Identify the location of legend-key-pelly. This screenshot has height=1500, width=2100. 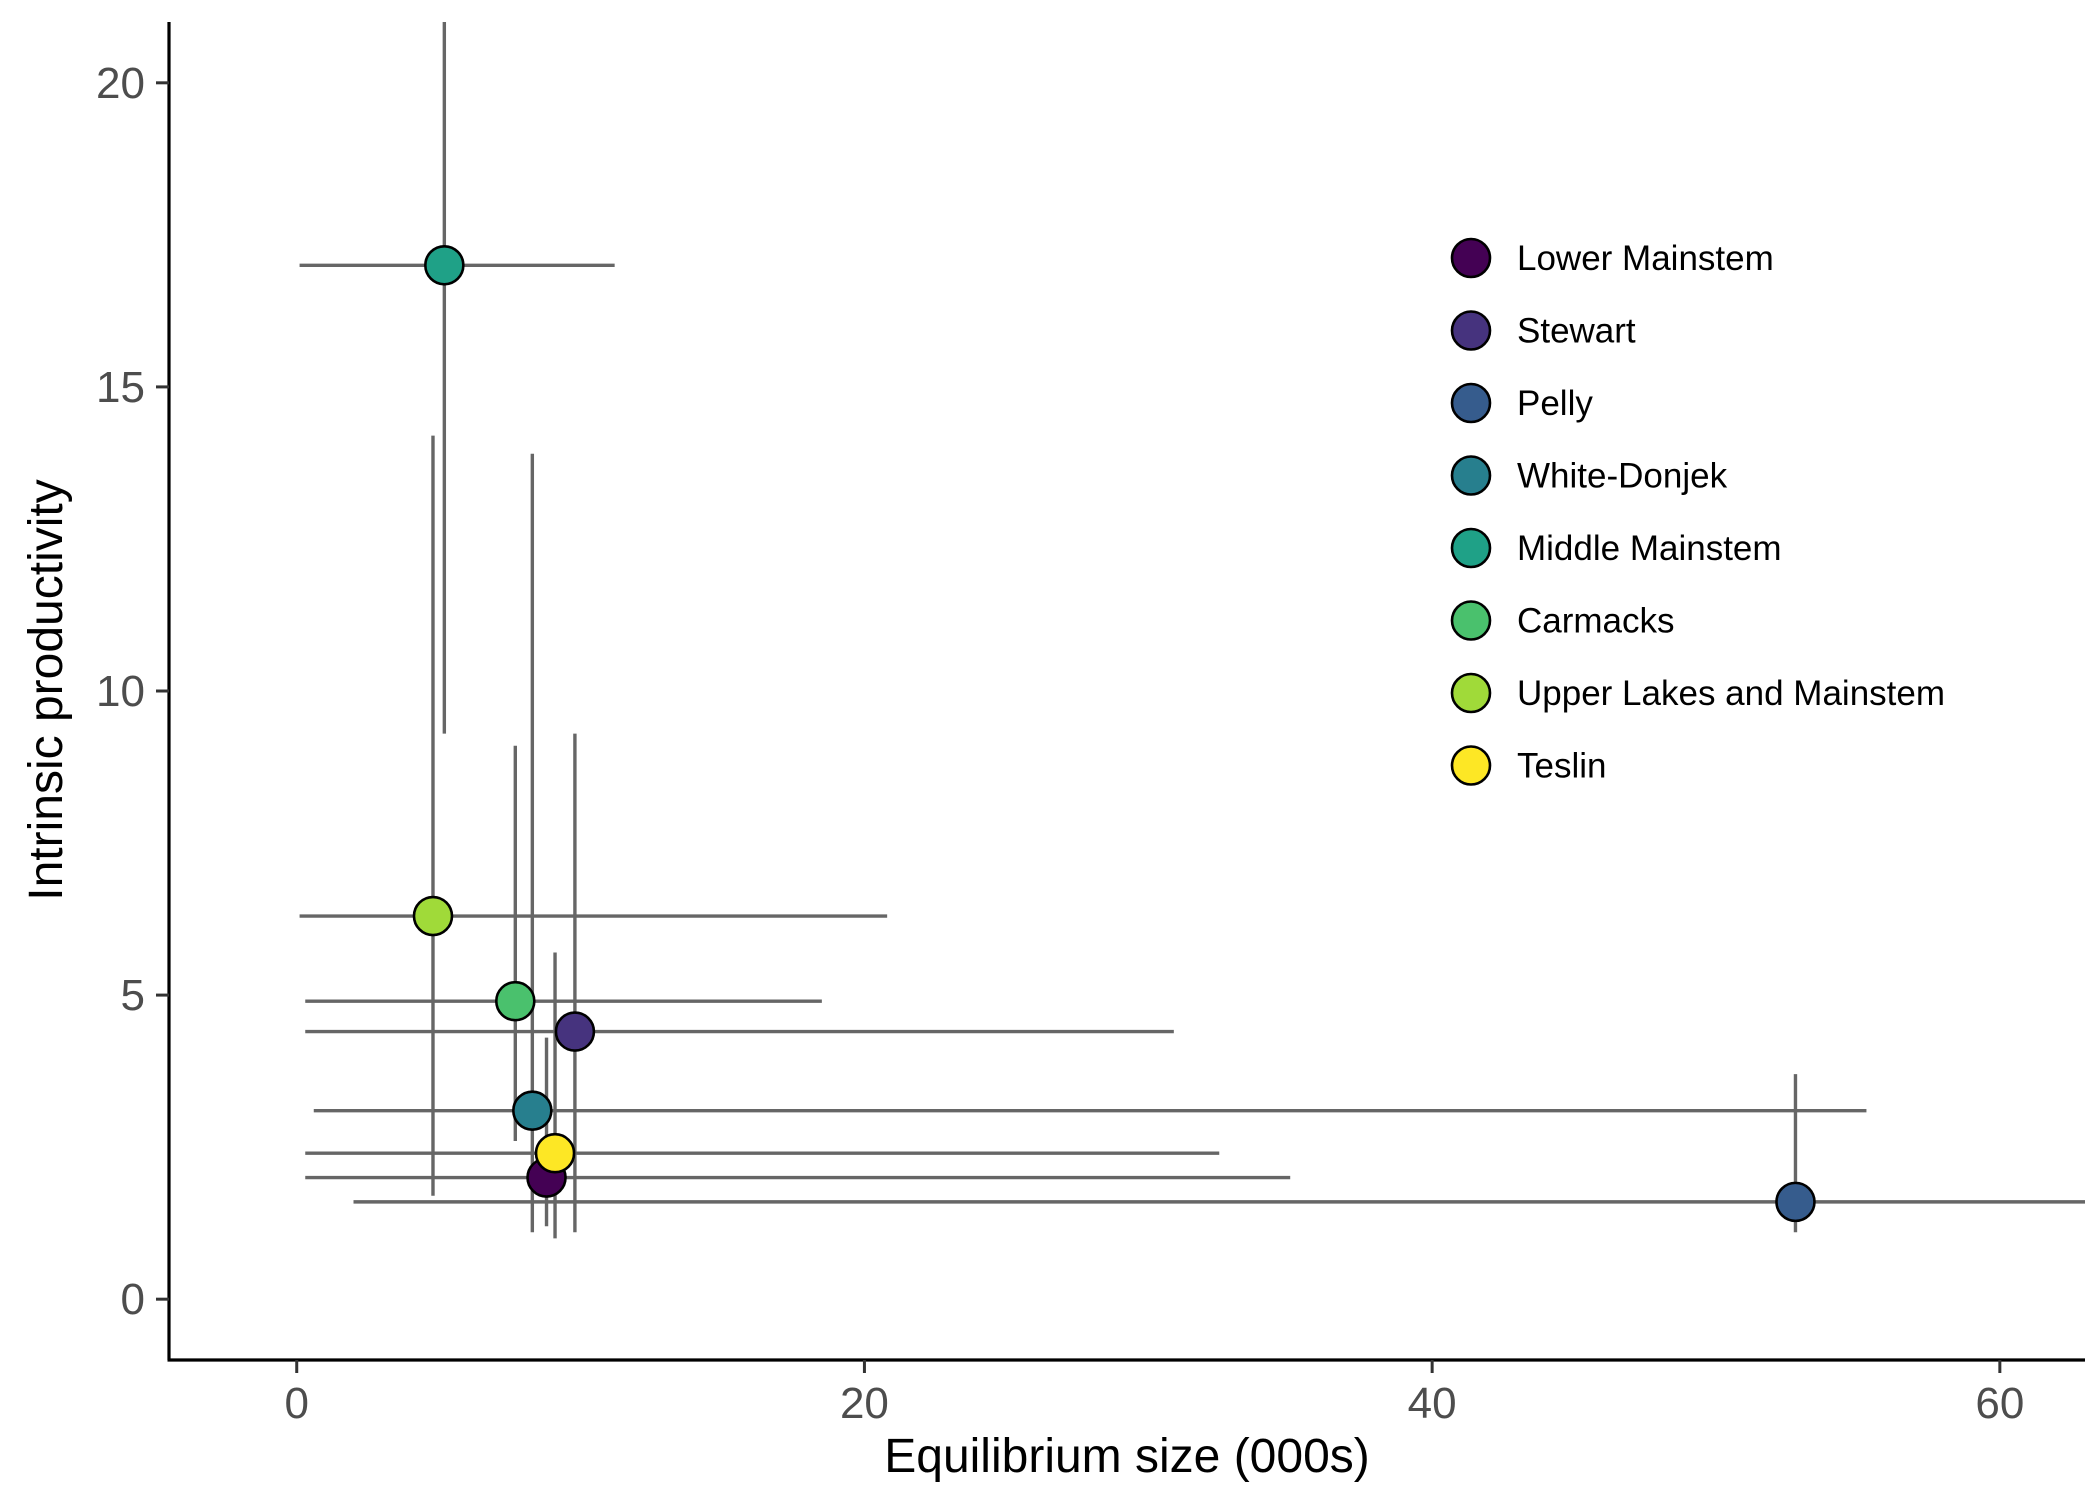
(1471, 403).